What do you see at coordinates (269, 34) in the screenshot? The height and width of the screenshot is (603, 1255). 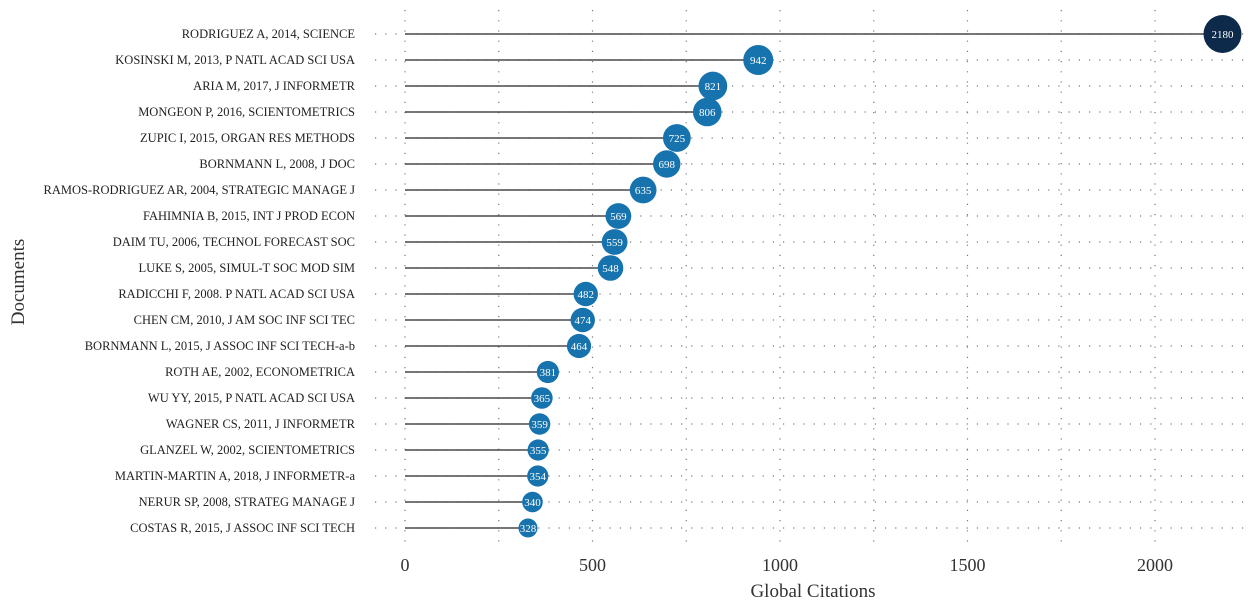 I see `document-label: RODRIGUEZ A, 2014, SCIENCE` at bounding box center [269, 34].